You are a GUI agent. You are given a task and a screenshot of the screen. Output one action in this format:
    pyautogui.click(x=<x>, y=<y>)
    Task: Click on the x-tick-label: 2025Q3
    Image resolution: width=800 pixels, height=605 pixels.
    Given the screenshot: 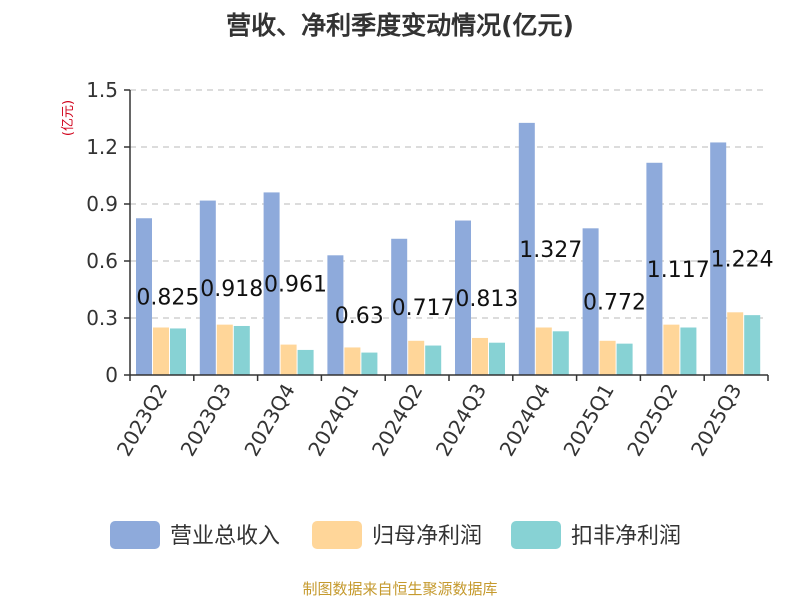 What is the action you would take?
    pyautogui.click(x=716, y=420)
    